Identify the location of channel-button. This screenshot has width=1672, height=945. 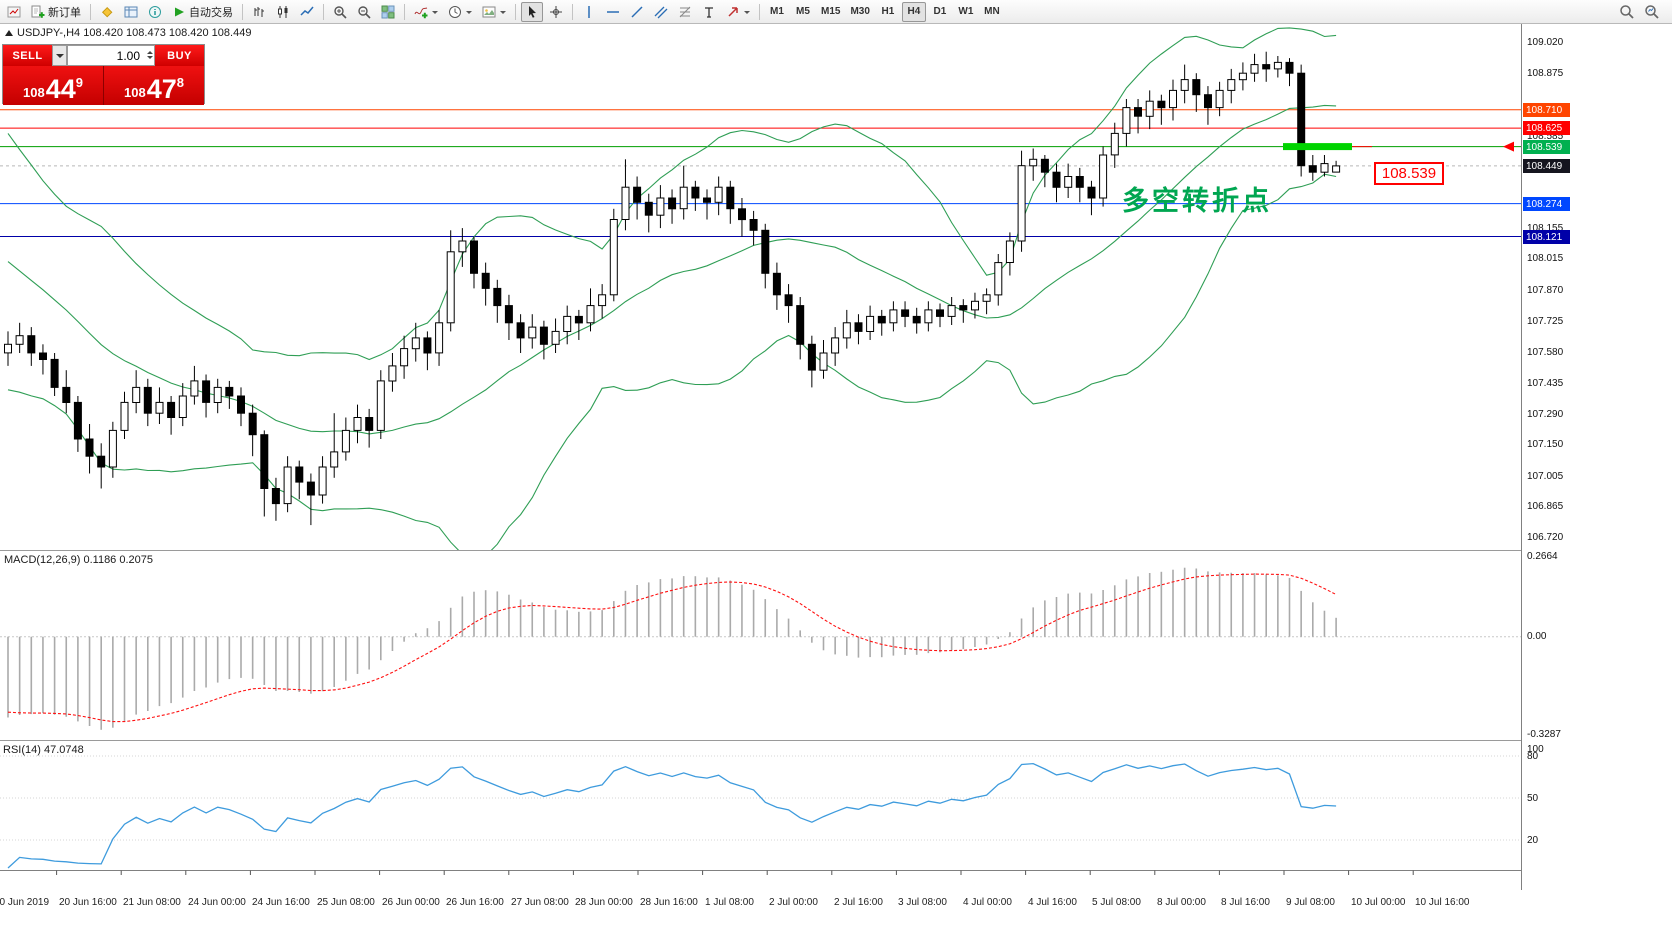
(661, 12).